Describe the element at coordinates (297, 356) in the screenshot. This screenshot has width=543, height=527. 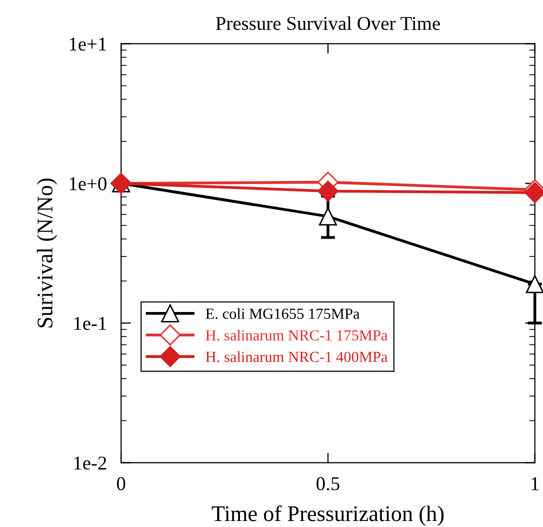
I see `legend-label: H. salinarum NRC-1 400MPa` at that location.